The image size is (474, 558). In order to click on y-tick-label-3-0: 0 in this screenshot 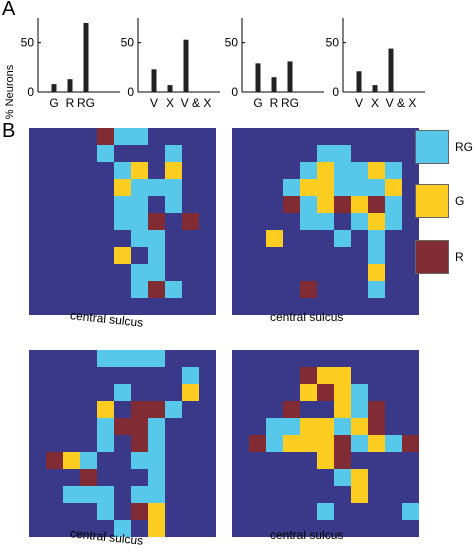, I will do `click(335, 92)`.